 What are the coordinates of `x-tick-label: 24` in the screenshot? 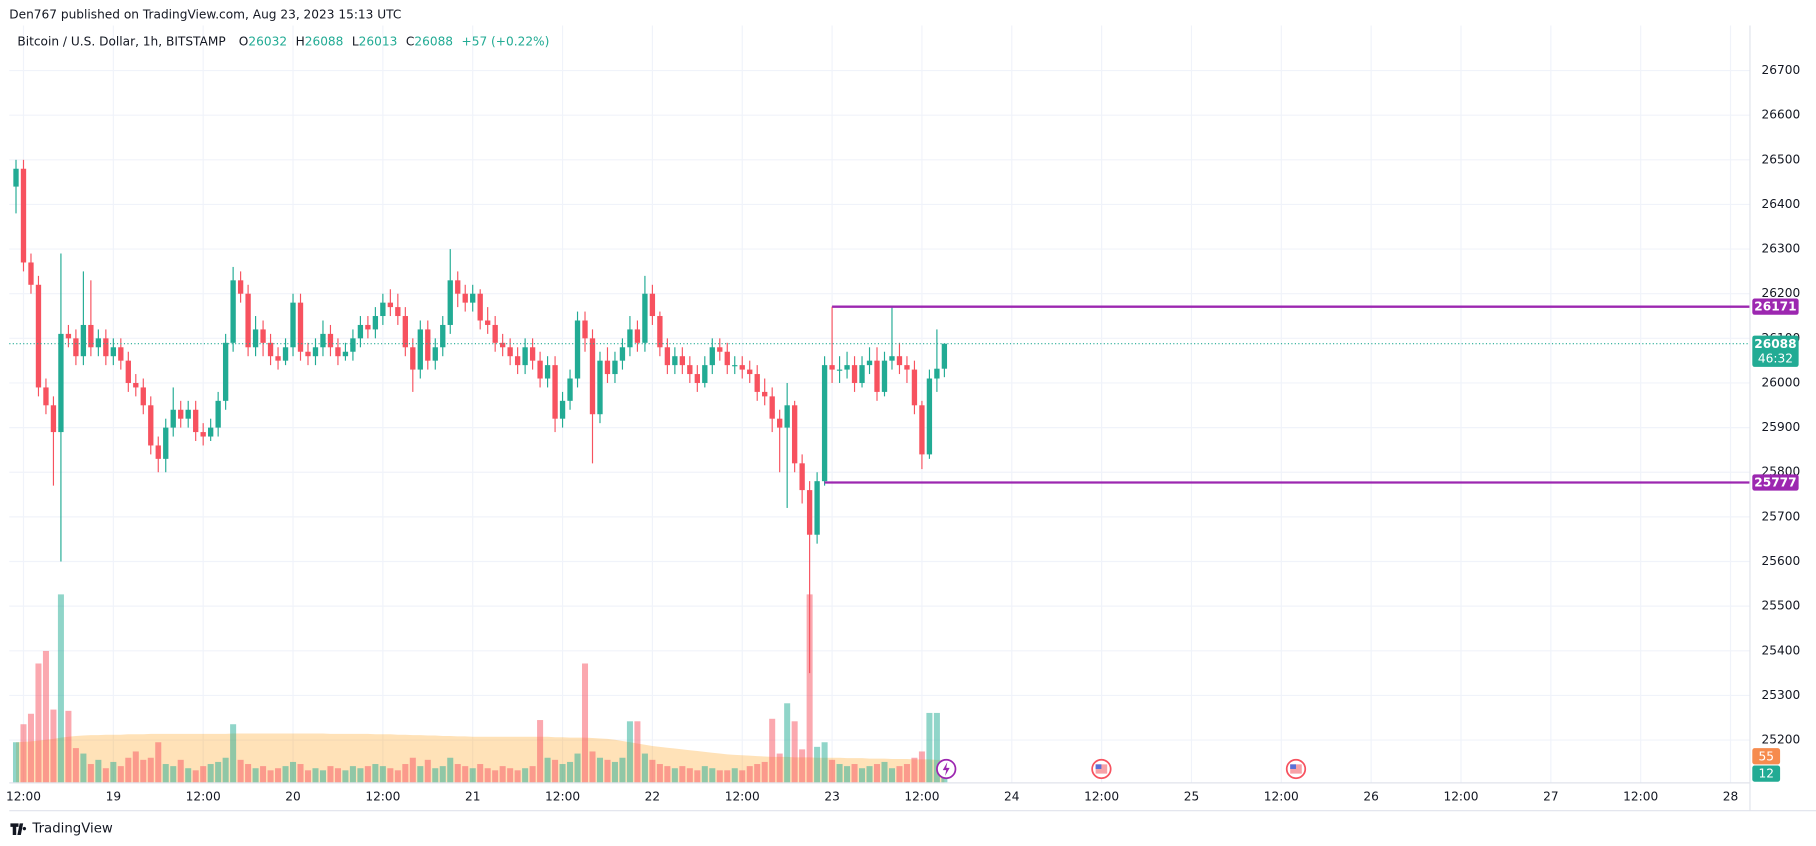 It's located at (1012, 796).